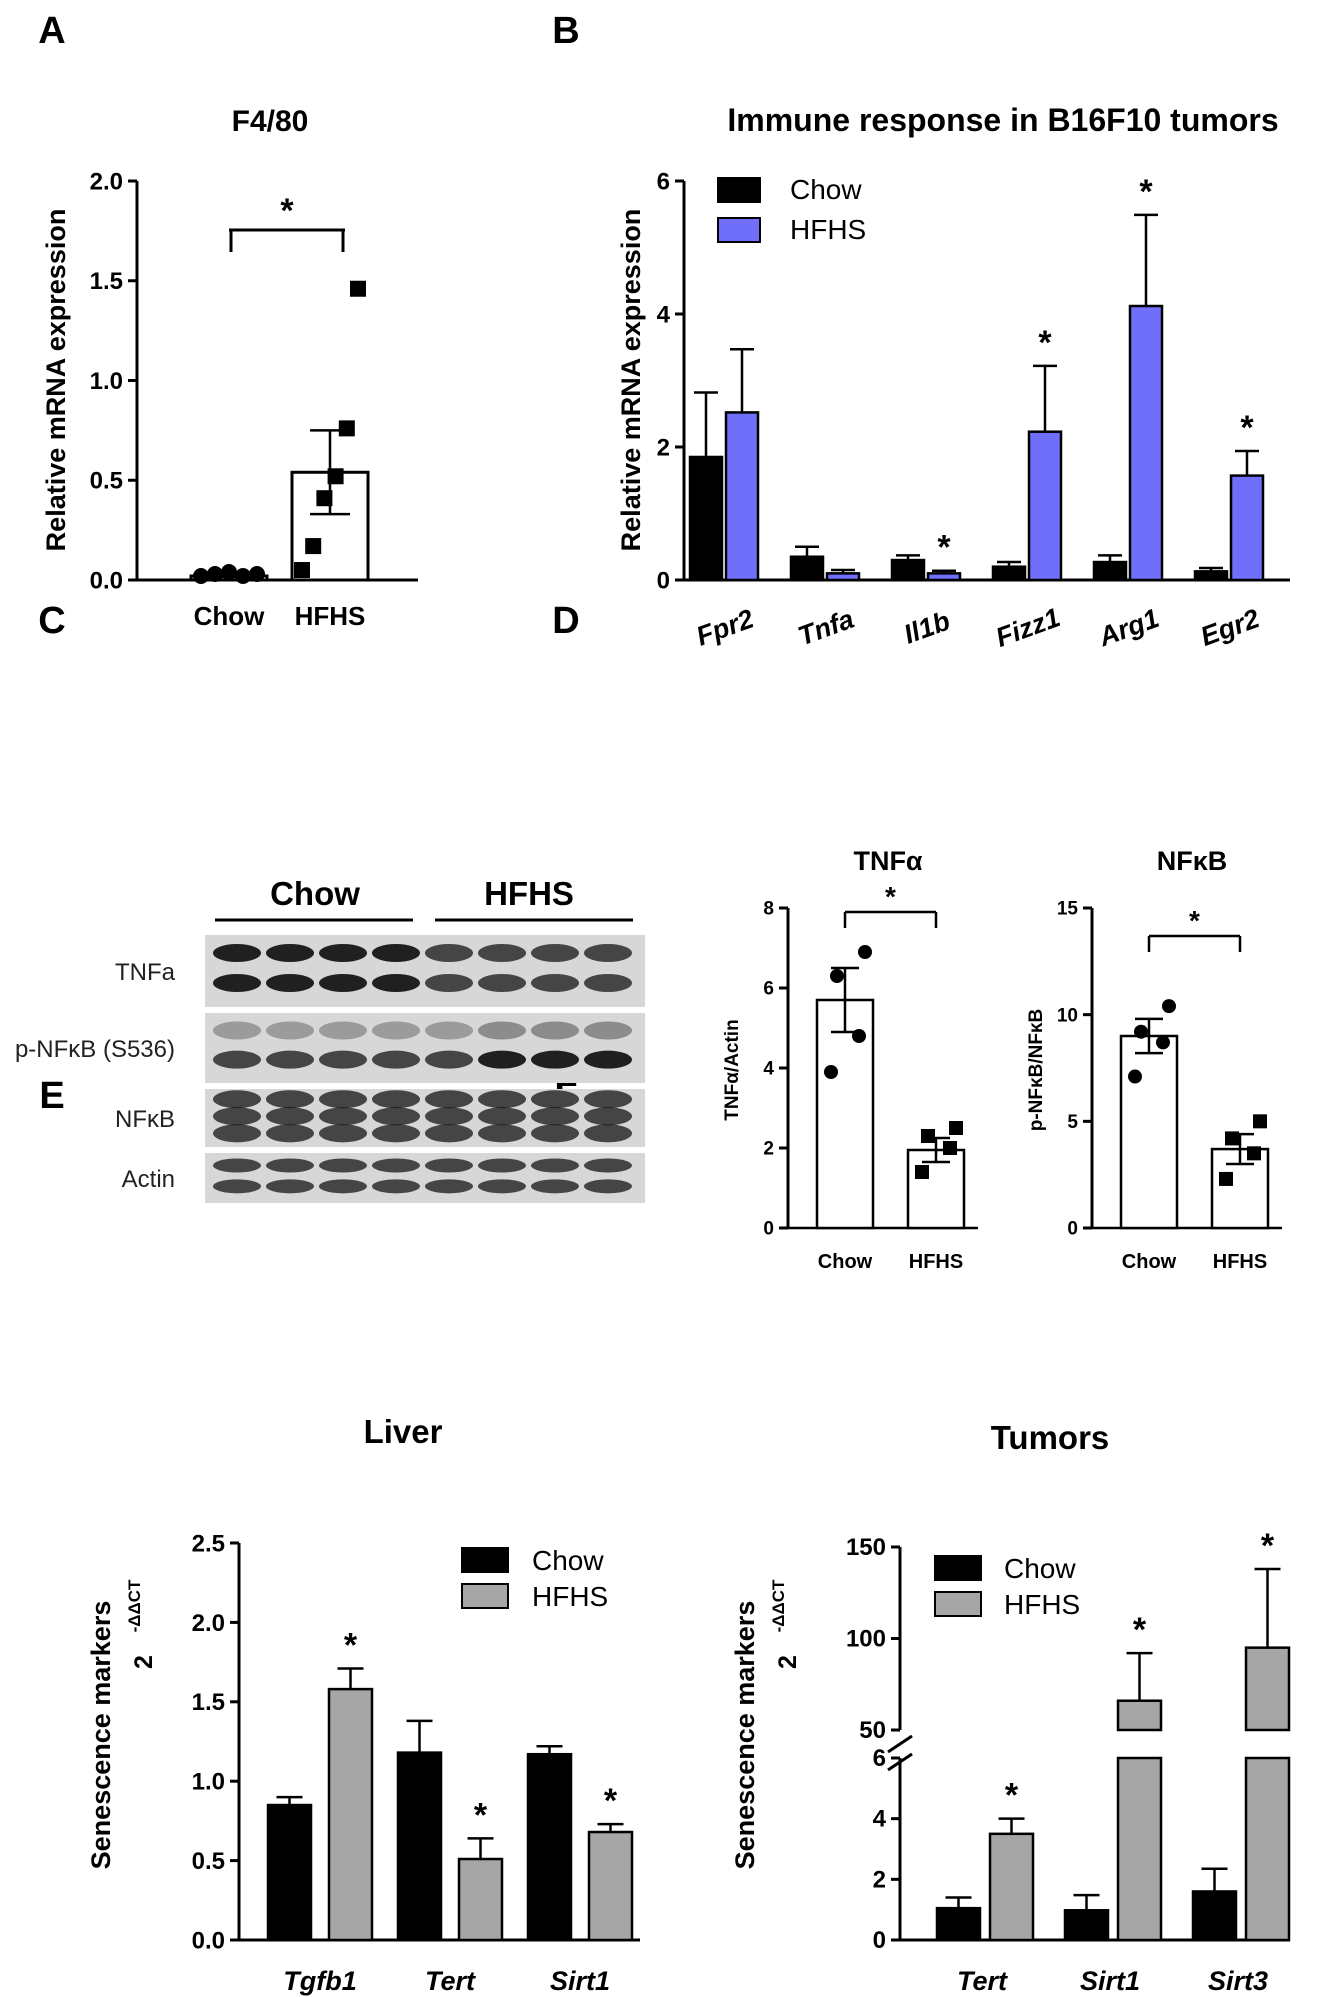 The width and height of the screenshot is (1344, 1997). What do you see at coordinates (106, 281) in the screenshot?
I see `chart-a-y-tick-label: 1.5` at bounding box center [106, 281].